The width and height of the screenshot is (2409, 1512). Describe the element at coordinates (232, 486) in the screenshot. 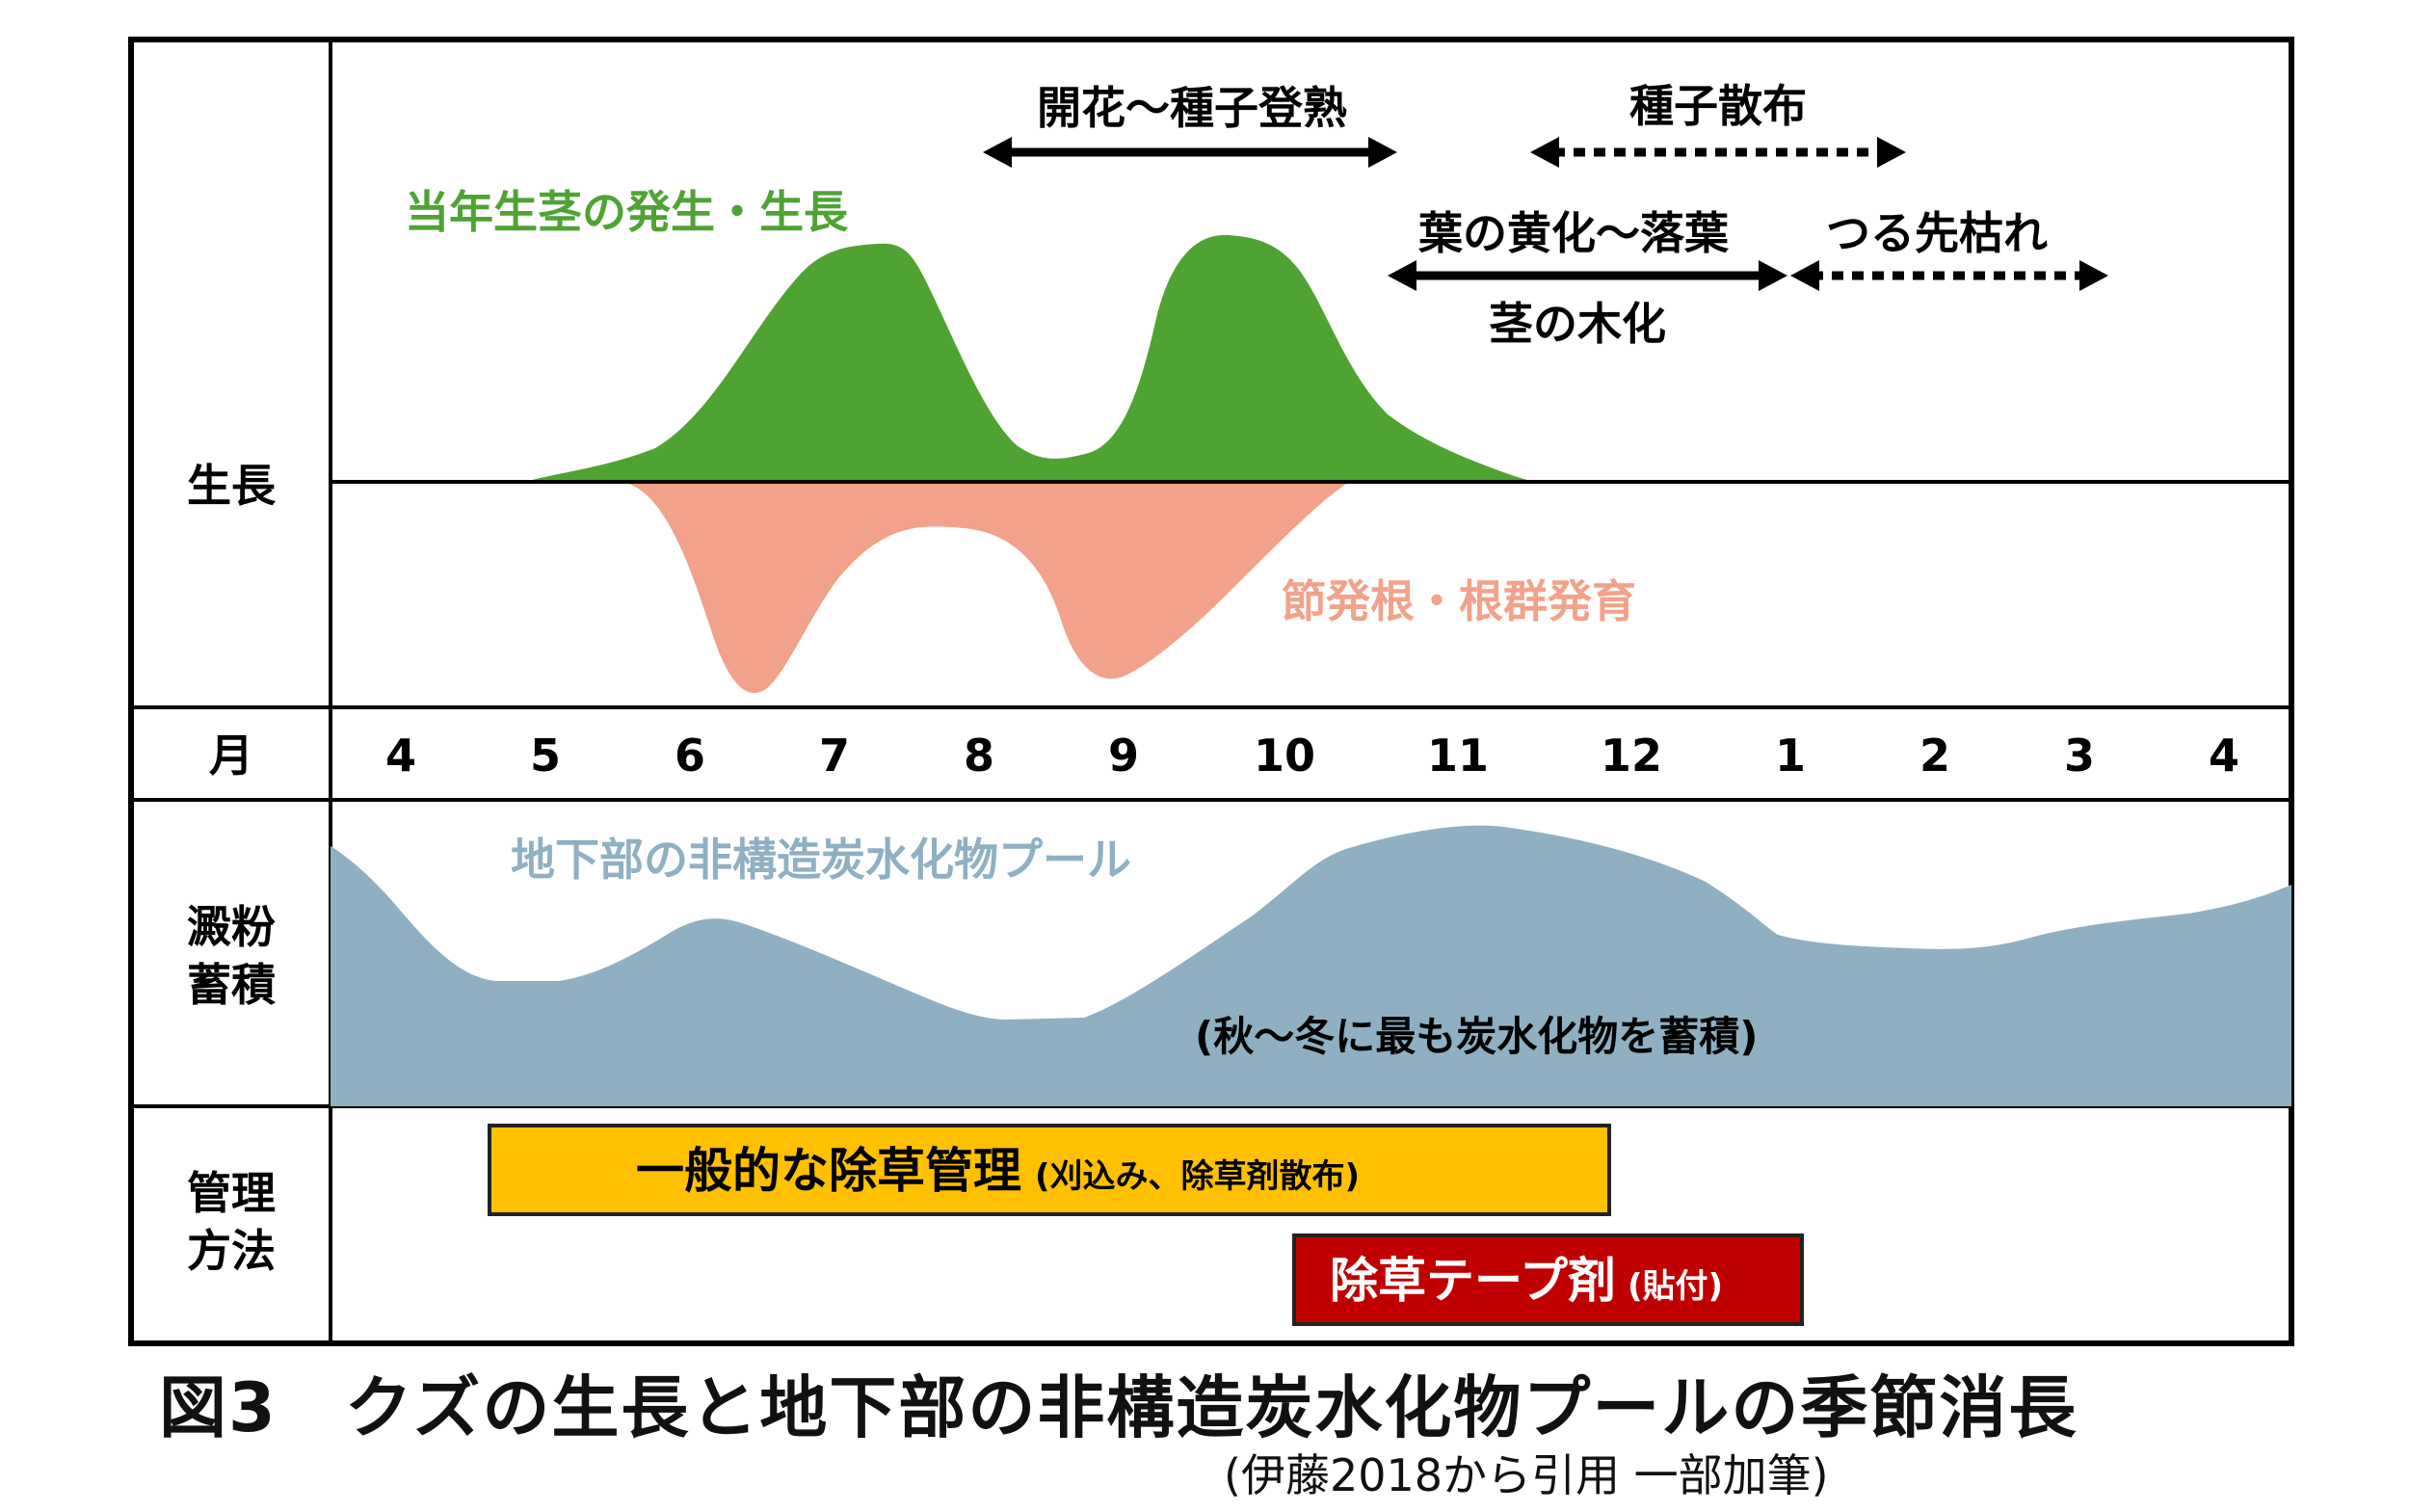

I see `growth-row-label: 生長` at that location.